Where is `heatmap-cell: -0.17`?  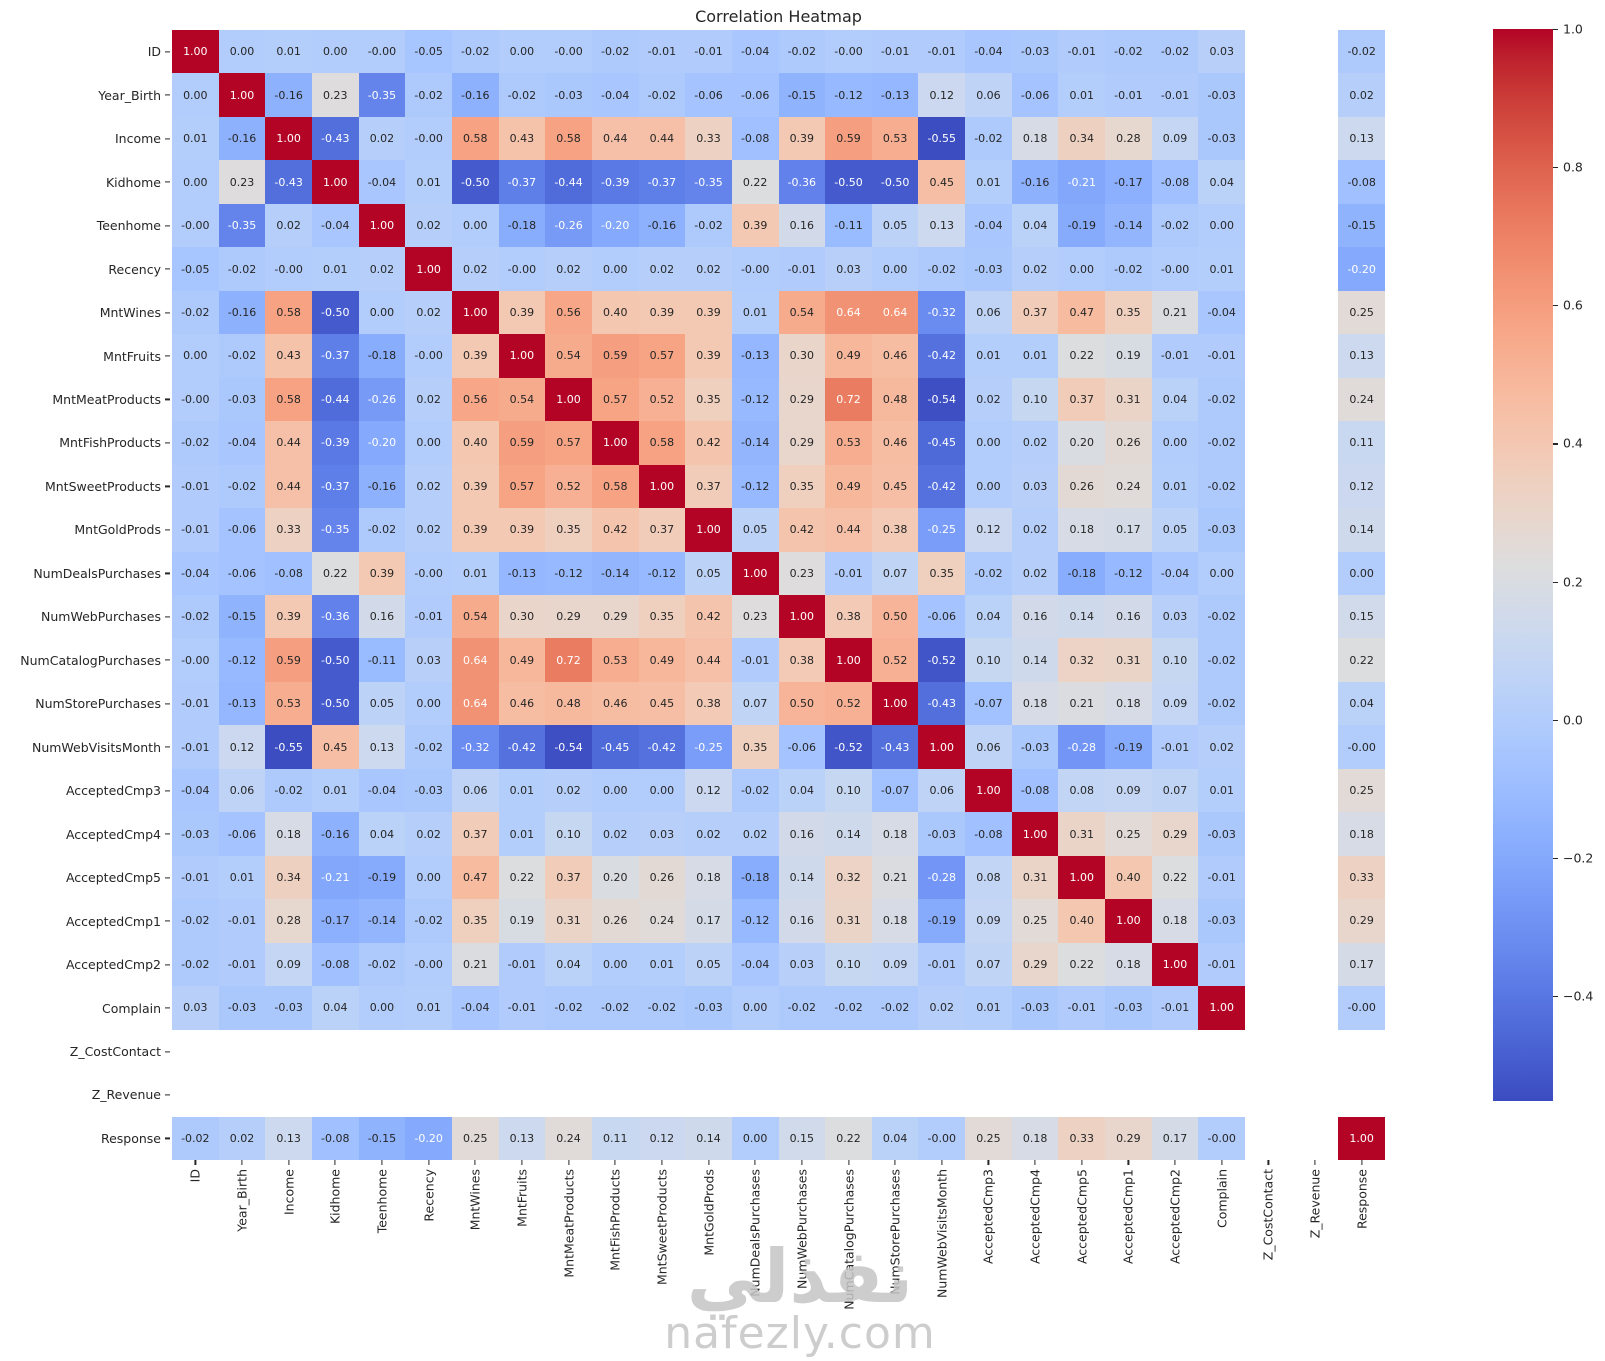
heatmap-cell: -0.17 is located at coordinates (335, 921).